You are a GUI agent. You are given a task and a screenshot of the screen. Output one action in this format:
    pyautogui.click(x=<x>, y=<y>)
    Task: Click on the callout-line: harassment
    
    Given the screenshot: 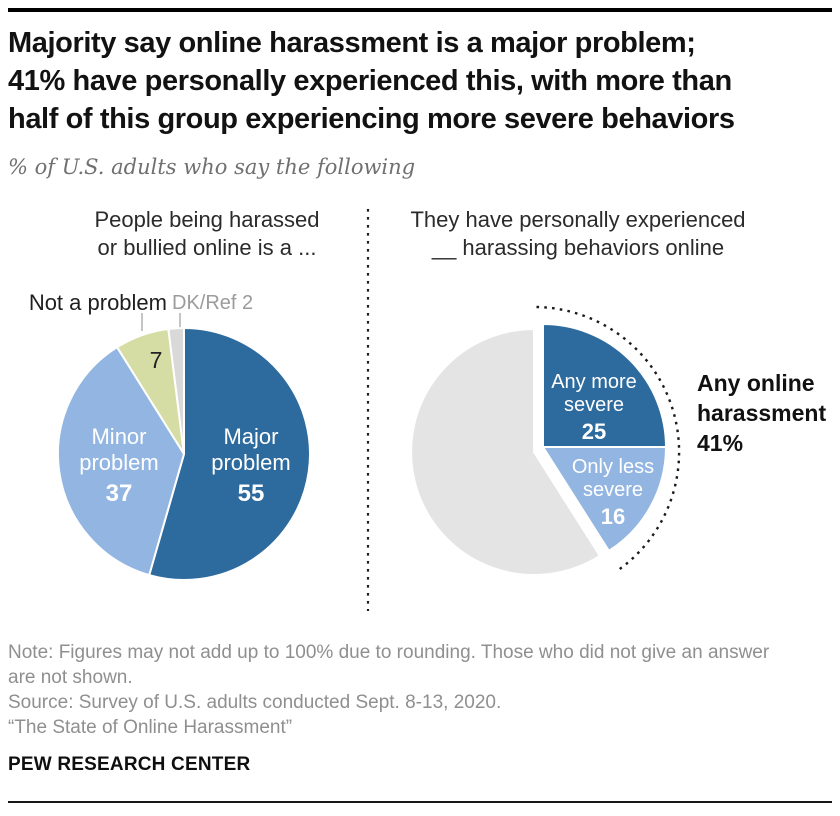 What is the action you would take?
    pyautogui.click(x=762, y=413)
    